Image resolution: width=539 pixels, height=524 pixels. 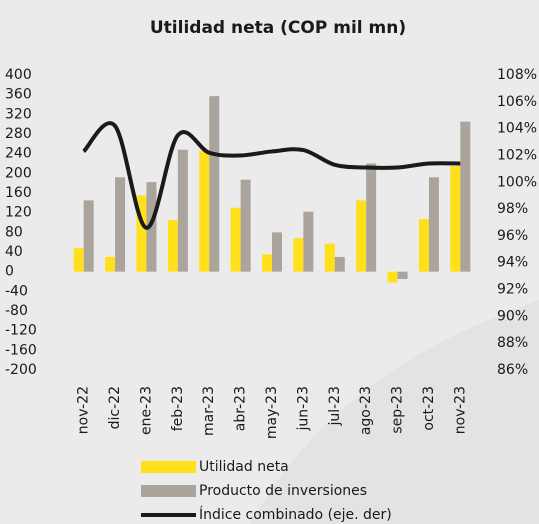 What do you see at coordinates (517, 75) in the screenshot?
I see `y2-tick-label: 108%` at bounding box center [517, 75].